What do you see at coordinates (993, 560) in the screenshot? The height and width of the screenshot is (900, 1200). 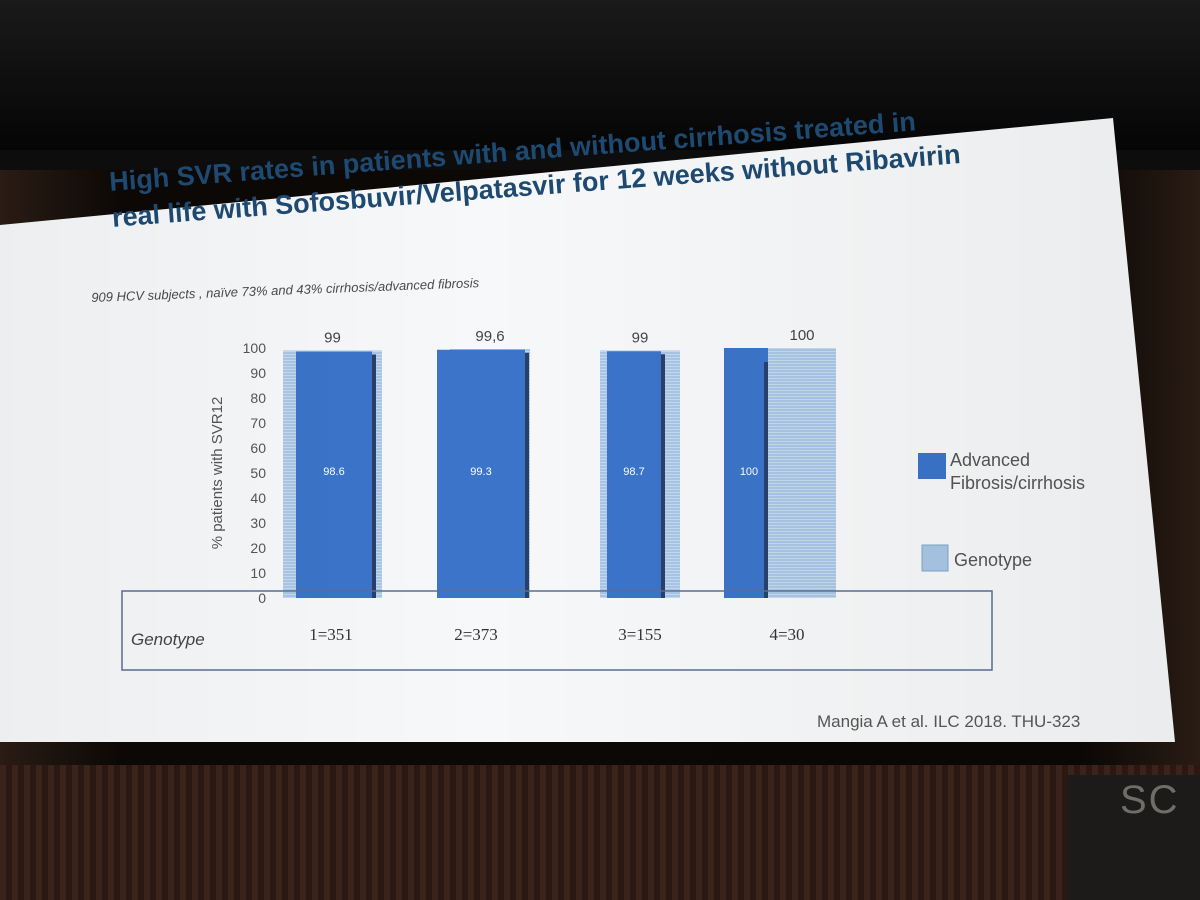 I see `legend-label-genotype: Genotype` at bounding box center [993, 560].